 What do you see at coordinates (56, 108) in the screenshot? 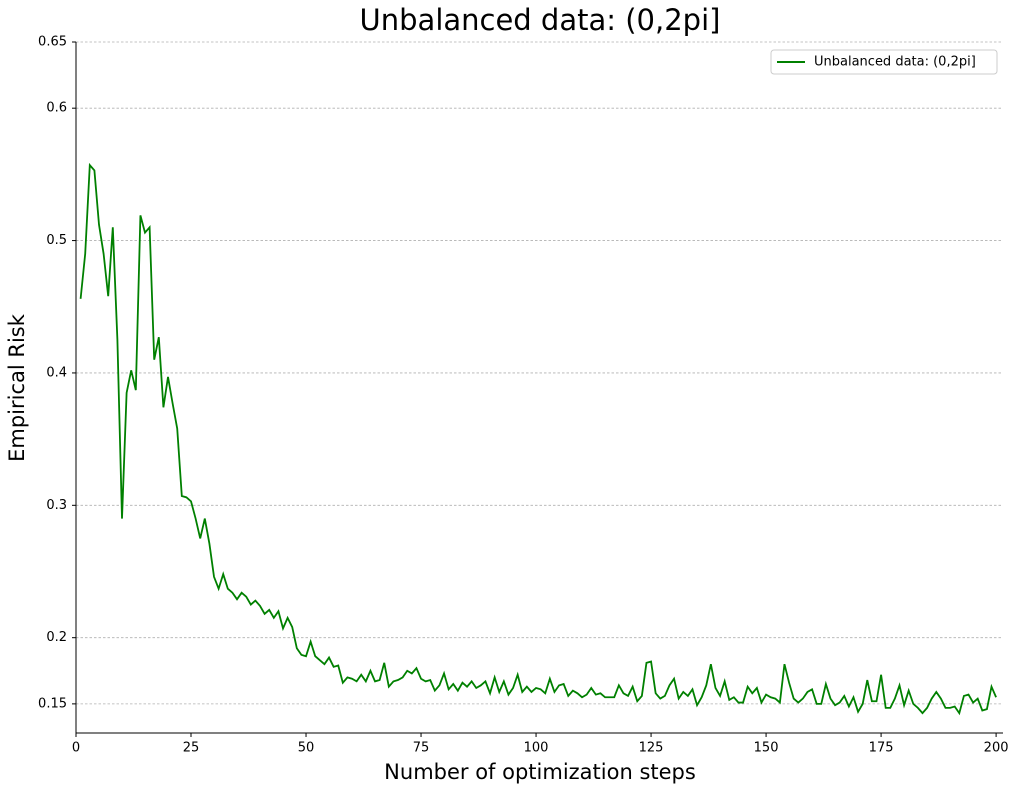
I see `y-tick-label: 0.6` at bounding box center [56, 108].